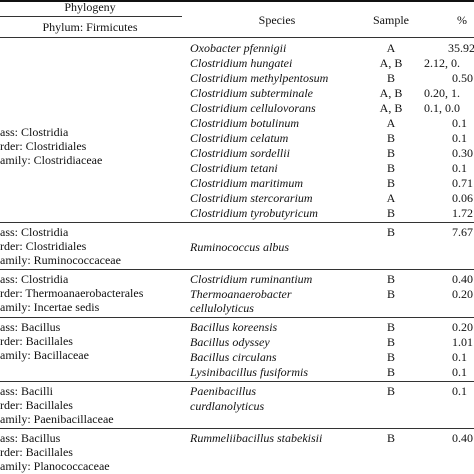 The width and height of the screenshot is (474, 474). Describe the element at coordinates (60, 260) in the screenshot. I see `phylo-family: amily: Ruminococcaceae` at that location.